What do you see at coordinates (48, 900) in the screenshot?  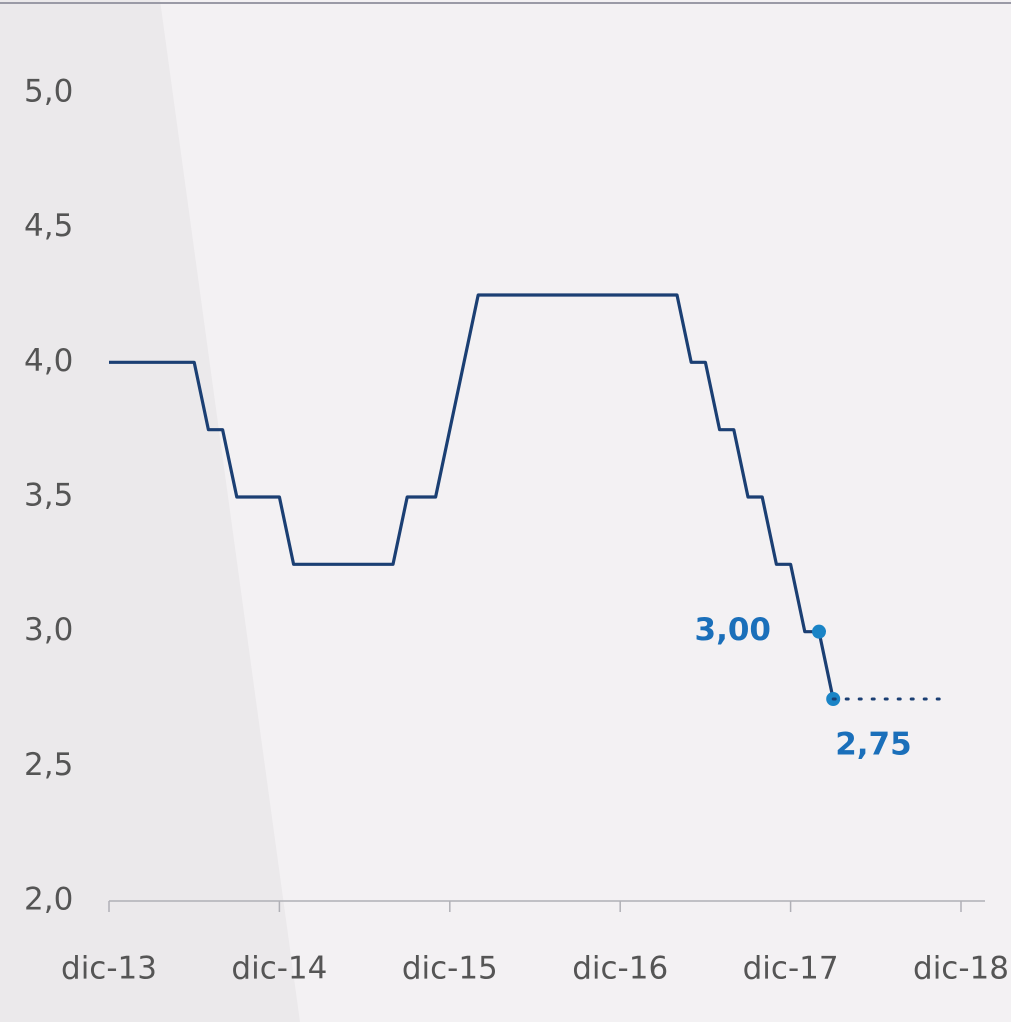 I see `y-tick-label: 2,0` at bounding box center [48, 900].